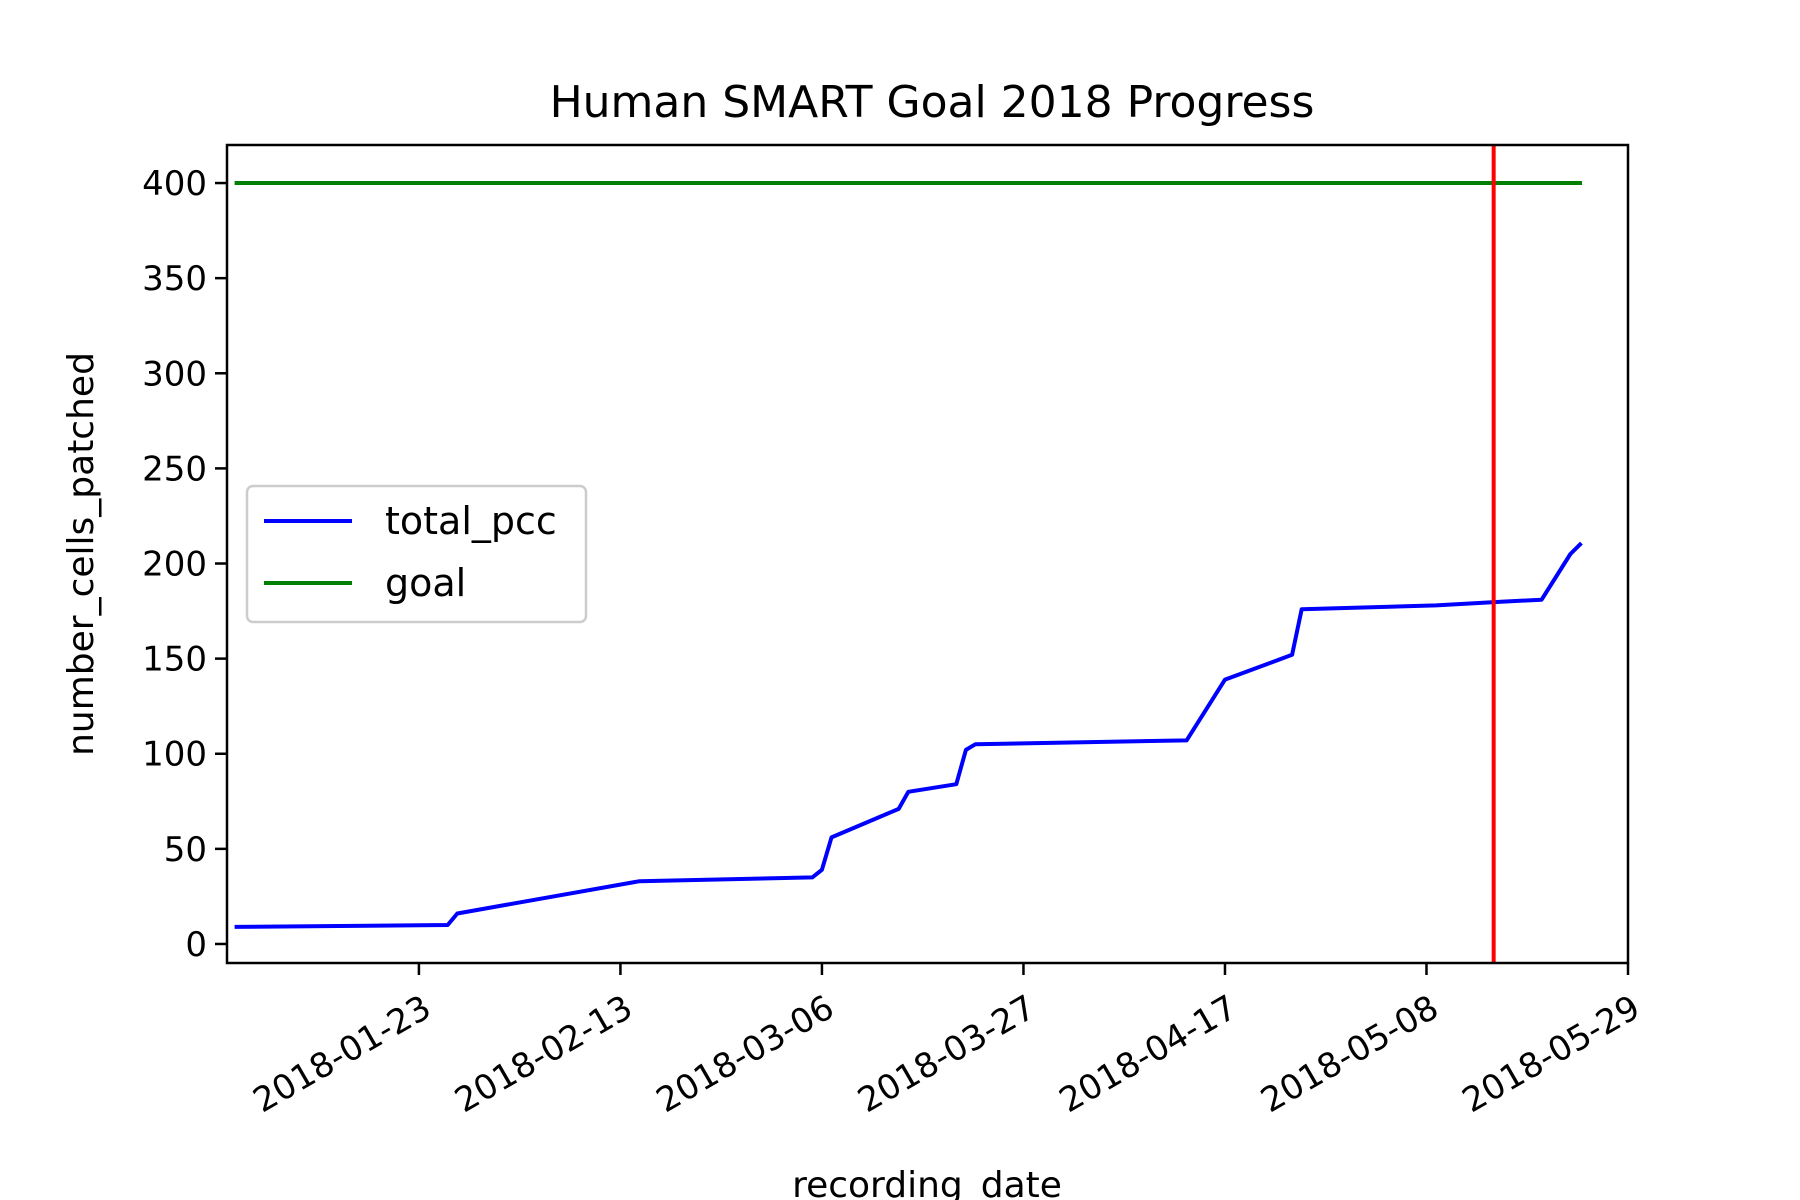 Image resolution: width=1800 pixels, height=1200 pixels. I want to click on y-tick-label: 400, so click(174, 184).